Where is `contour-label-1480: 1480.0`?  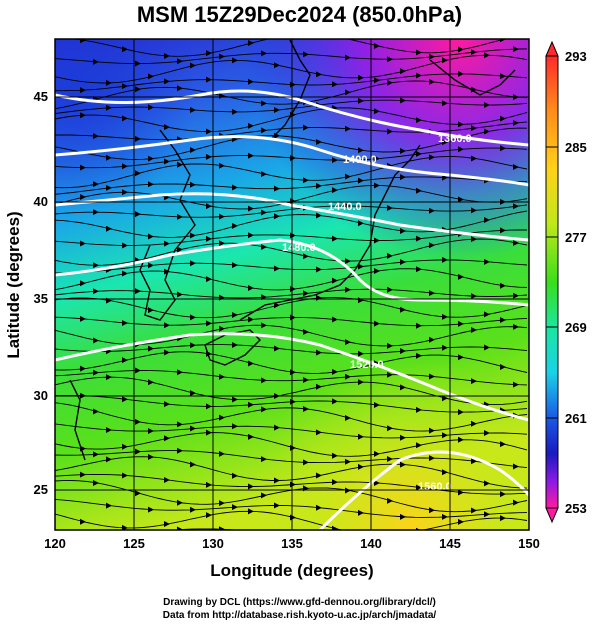
contour-label-1480: 1480.0 is located at coordinates (299, 248).